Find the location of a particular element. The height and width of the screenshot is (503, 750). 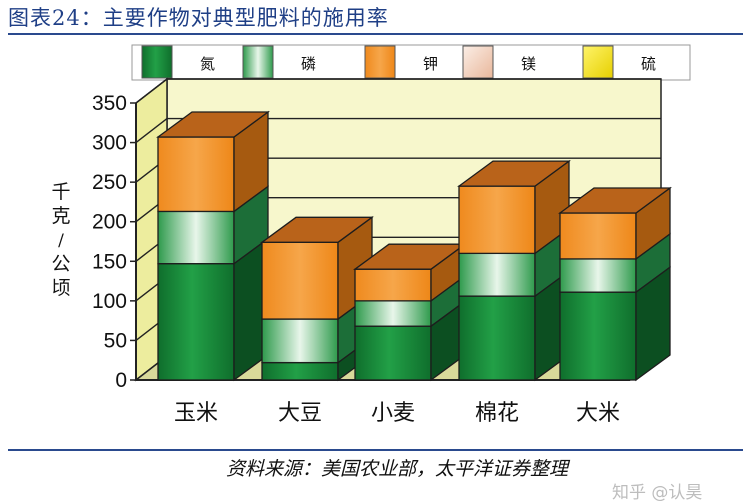

legend-item-phosphorus: 磷 is located at coordinates (279, 62).